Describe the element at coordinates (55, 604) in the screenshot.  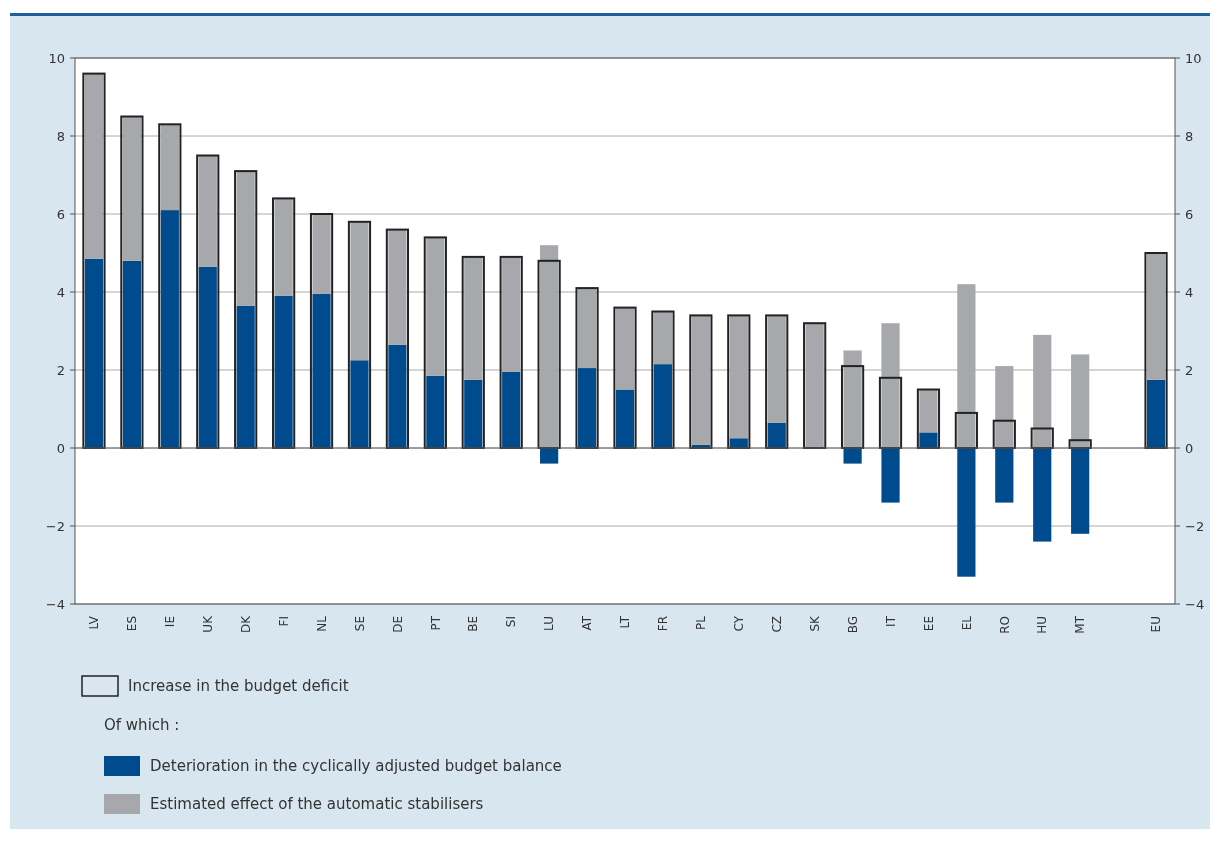
I see `y-tick-label: −4` at that location.